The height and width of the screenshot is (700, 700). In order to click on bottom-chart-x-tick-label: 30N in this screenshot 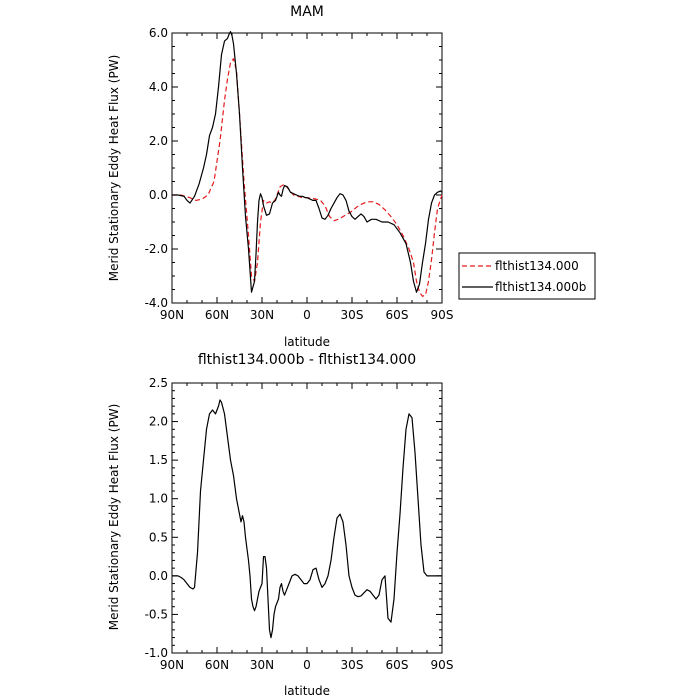, I will do `click(262, 665)`.